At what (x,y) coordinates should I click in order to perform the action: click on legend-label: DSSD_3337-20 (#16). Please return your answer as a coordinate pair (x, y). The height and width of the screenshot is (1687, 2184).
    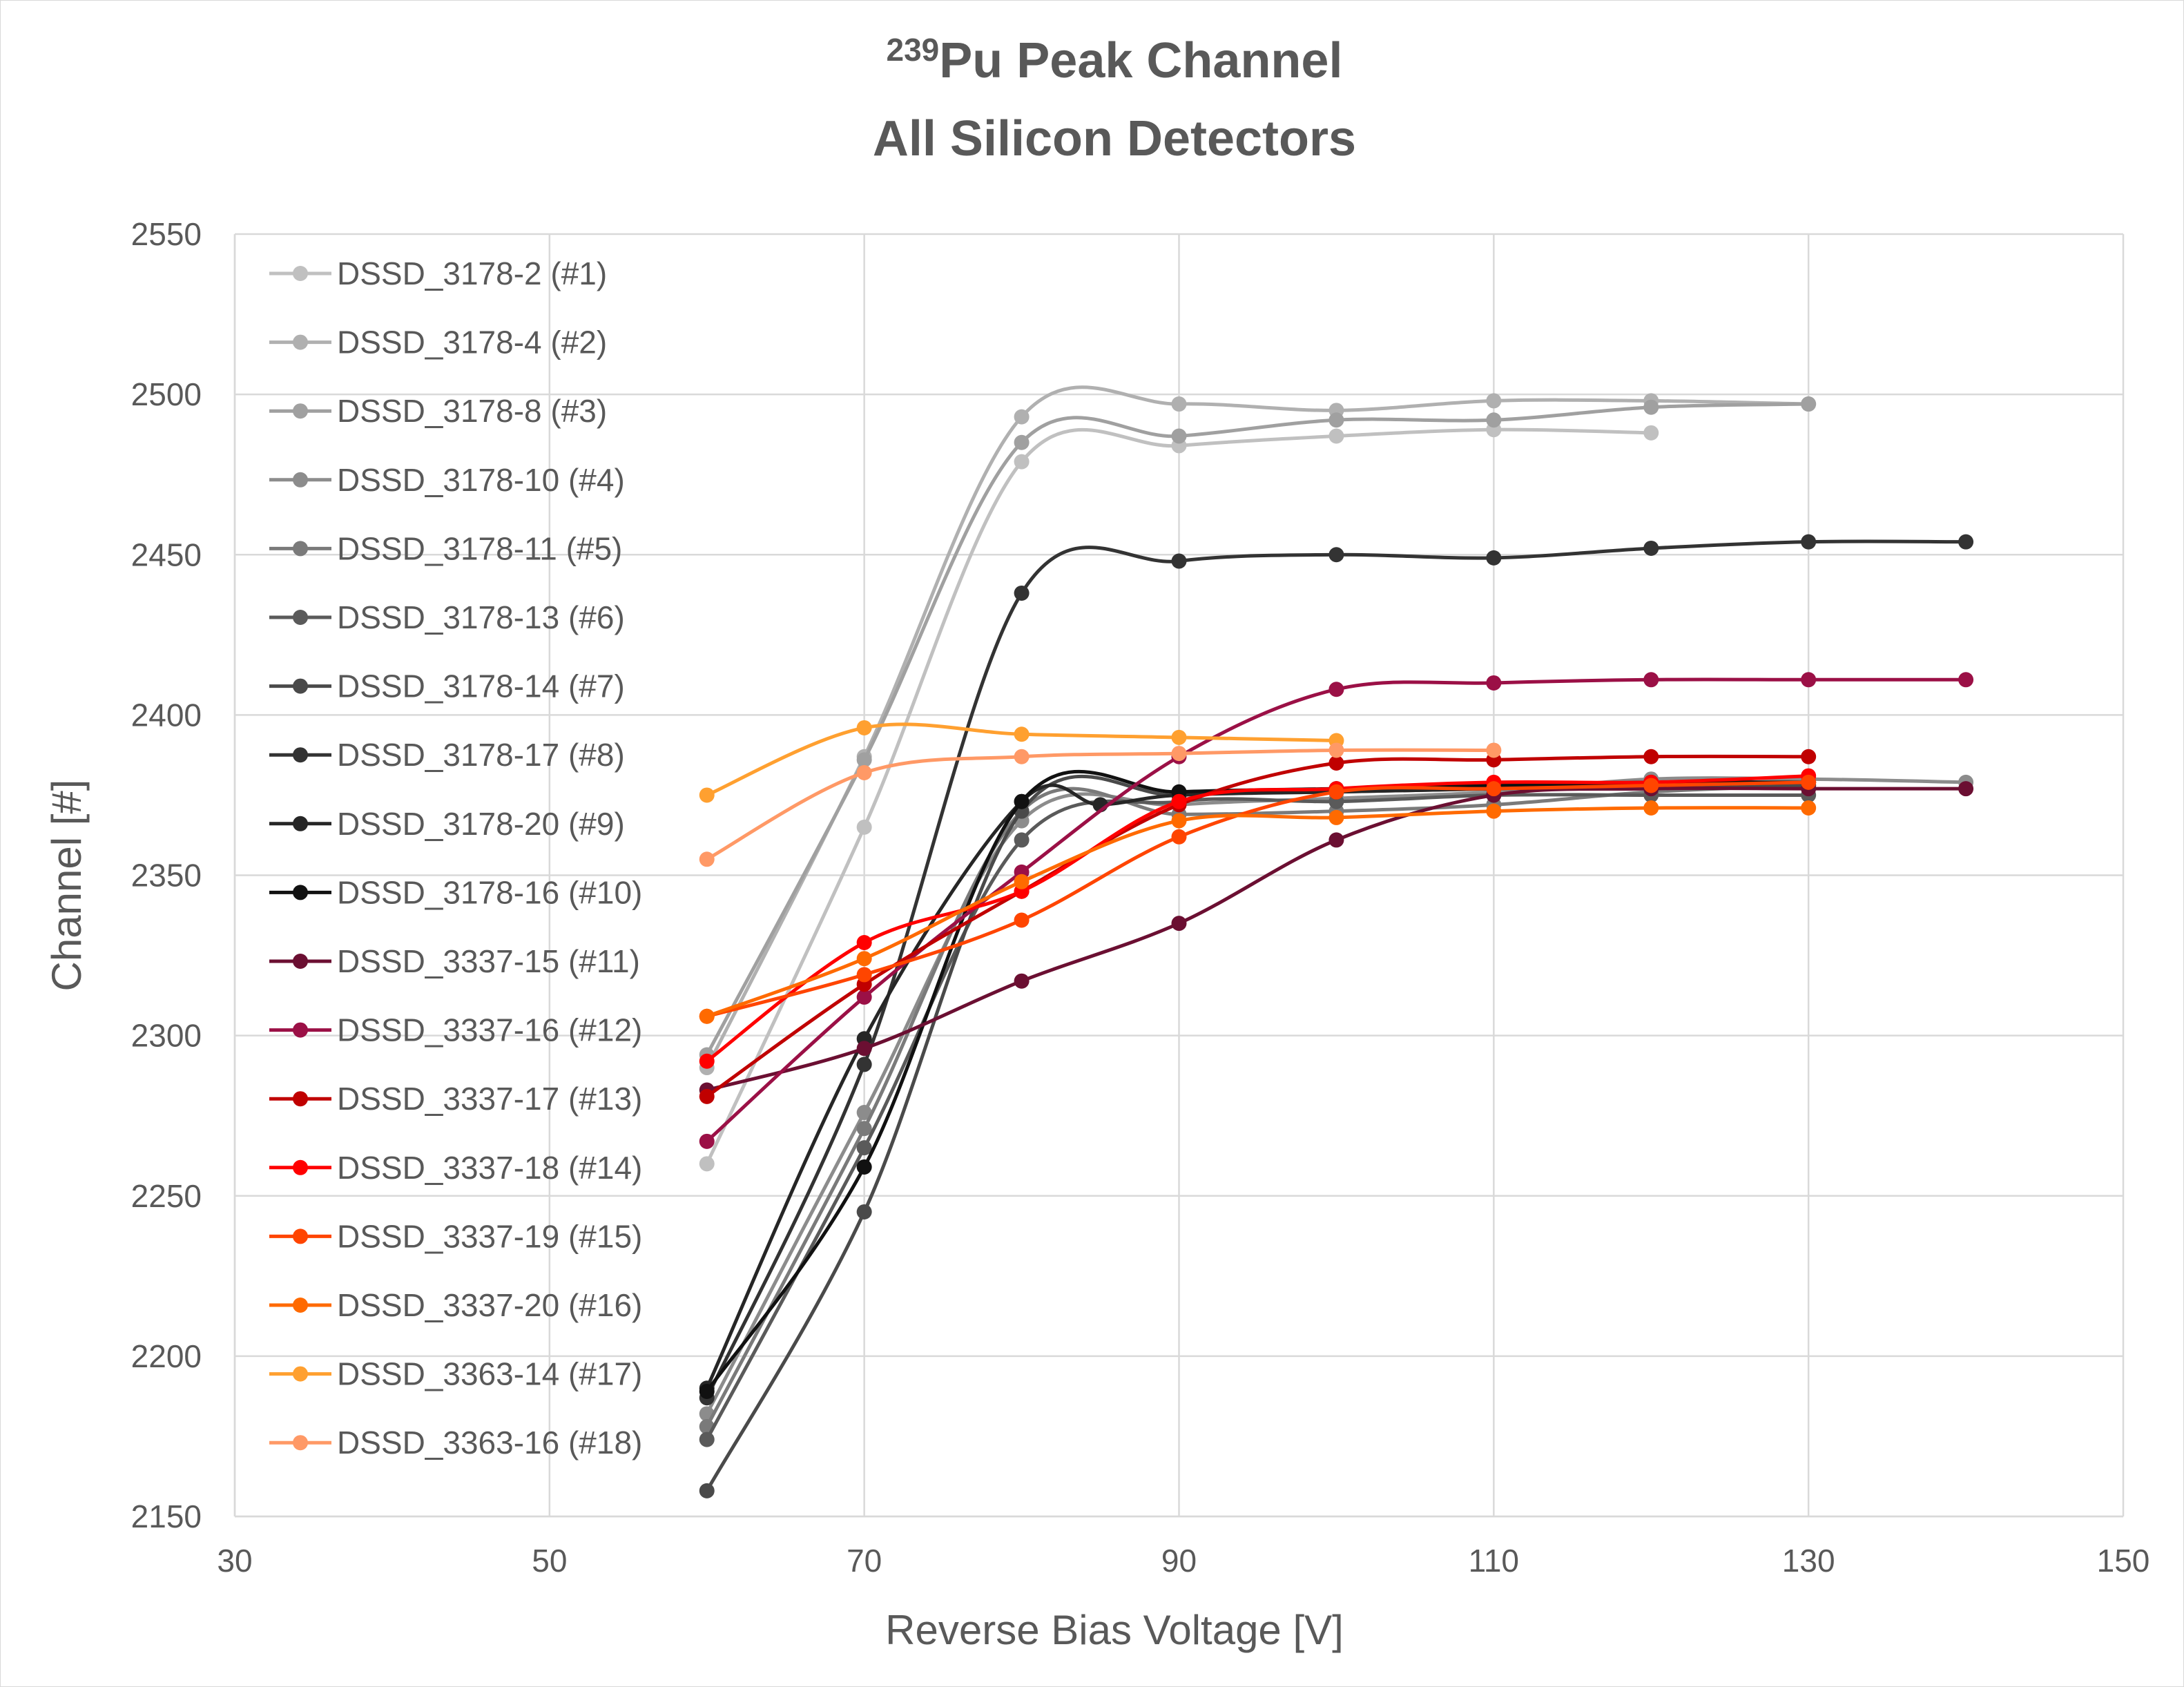
    Looking at the image, I should click on (489, 1305).